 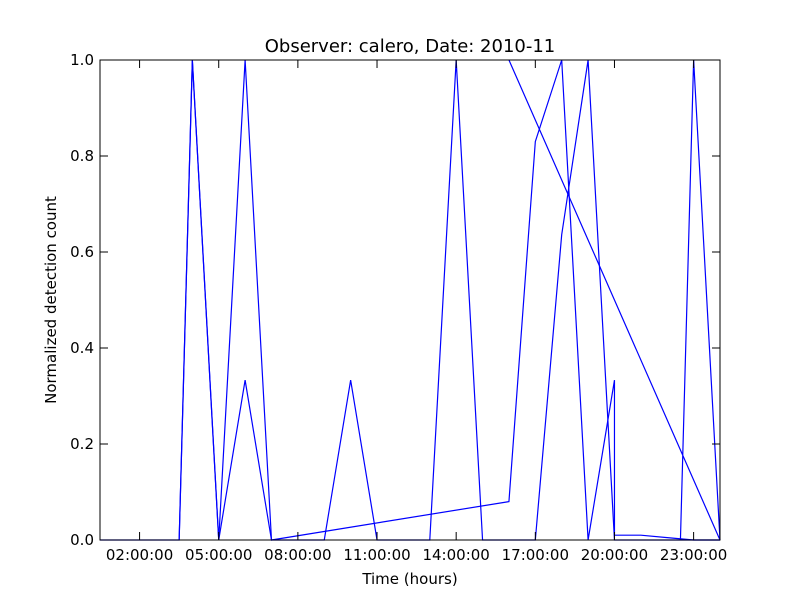 I want to click on x-tick-label: 23:00:00, so click(x=693, y=555).